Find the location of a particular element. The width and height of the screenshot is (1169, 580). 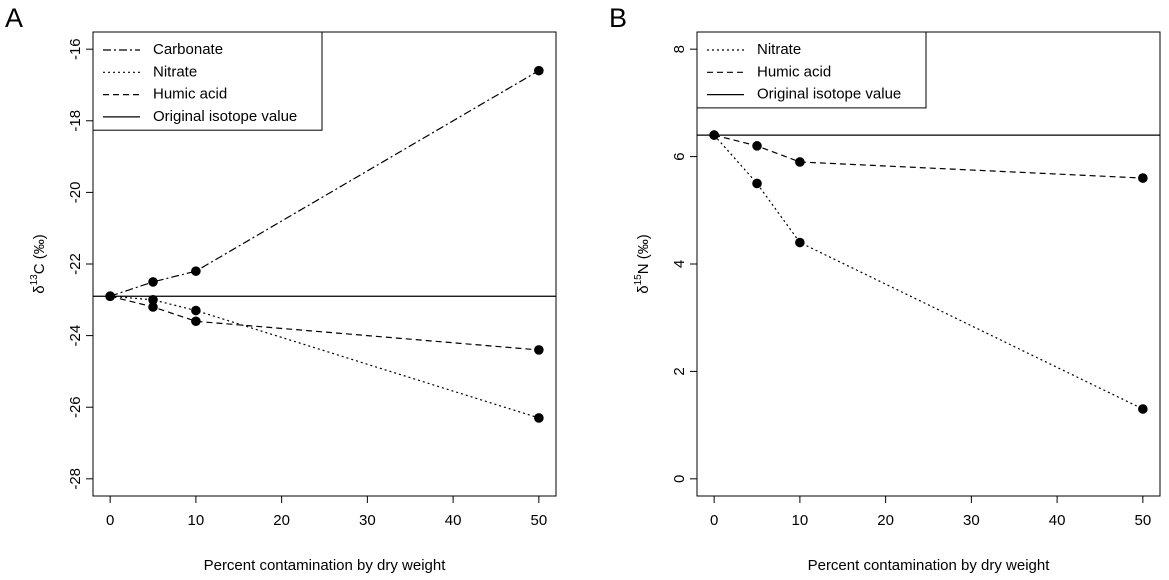

y-axis-title-sup: 15 is located at coordinates (638, 280).